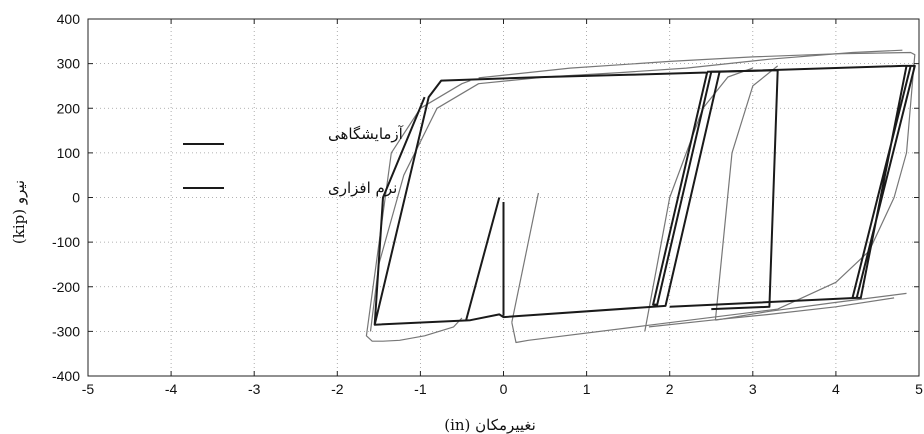 The height and width of the screenshot is (434, 924). I want to click on y-tick-label: -400, so click(66, 376).